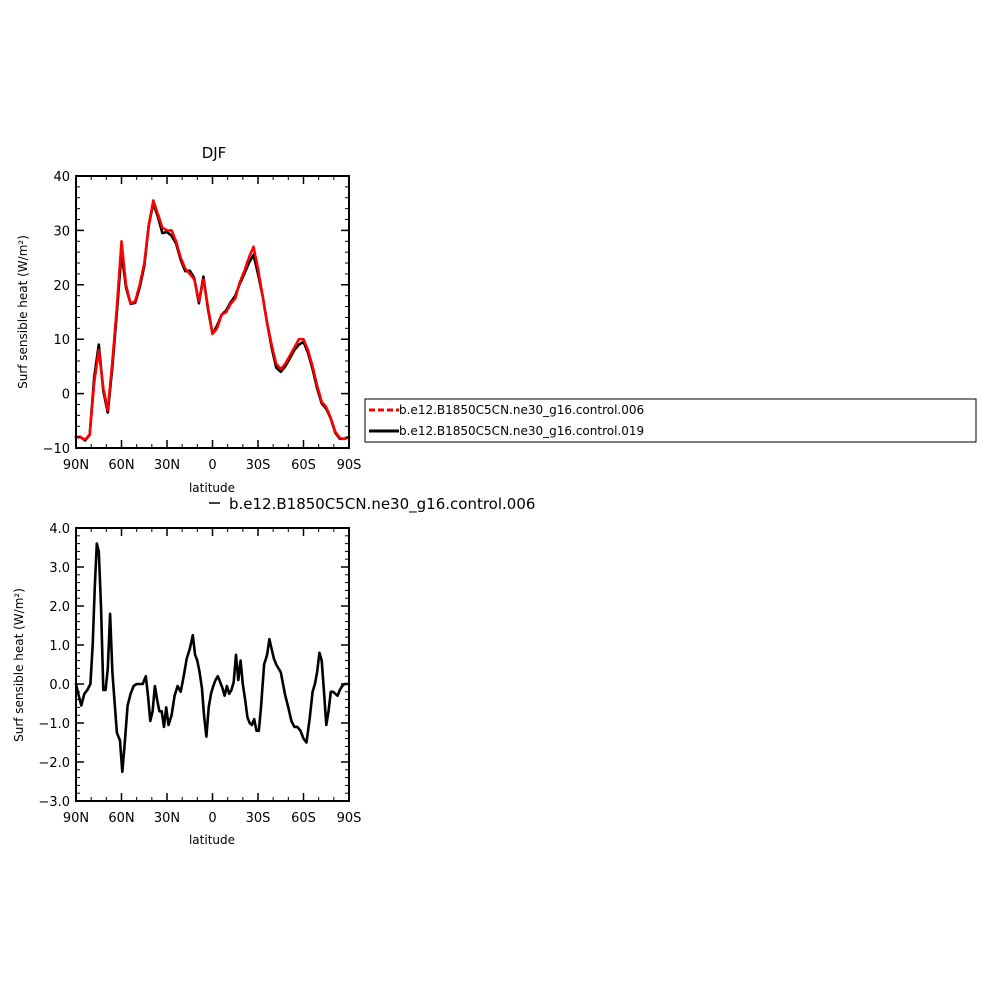  I want to click on y-tick-label: −1.0, so click(54, 724).